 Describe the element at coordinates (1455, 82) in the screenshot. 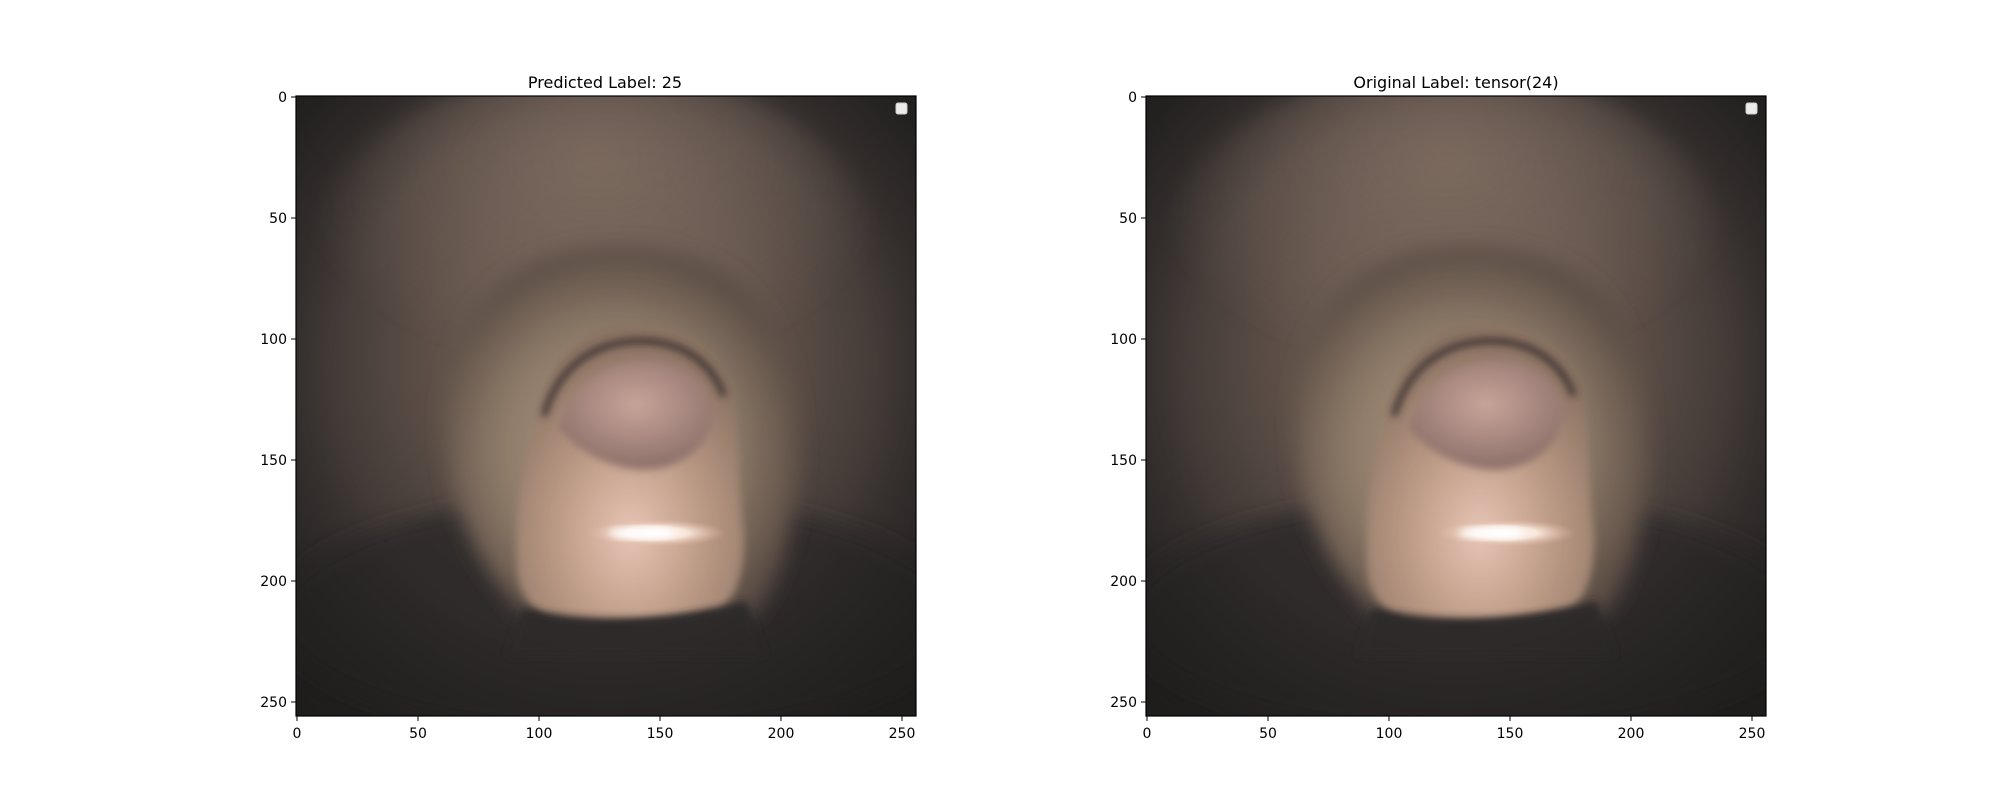

I see `panel-title: Original Label: tensor(24)` at that location.